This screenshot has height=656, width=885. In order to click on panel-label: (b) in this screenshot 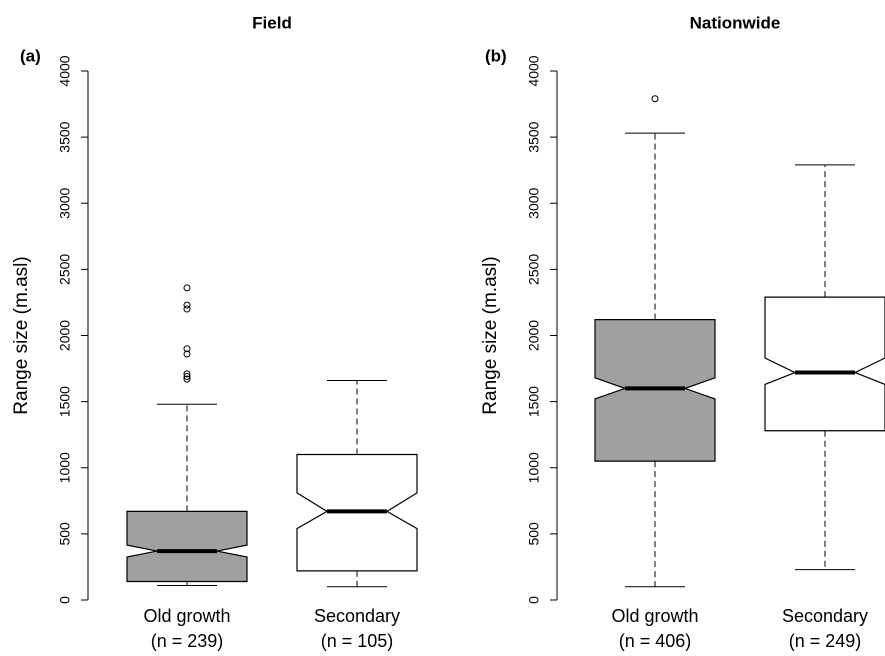, I will do `click(496, 55)`.